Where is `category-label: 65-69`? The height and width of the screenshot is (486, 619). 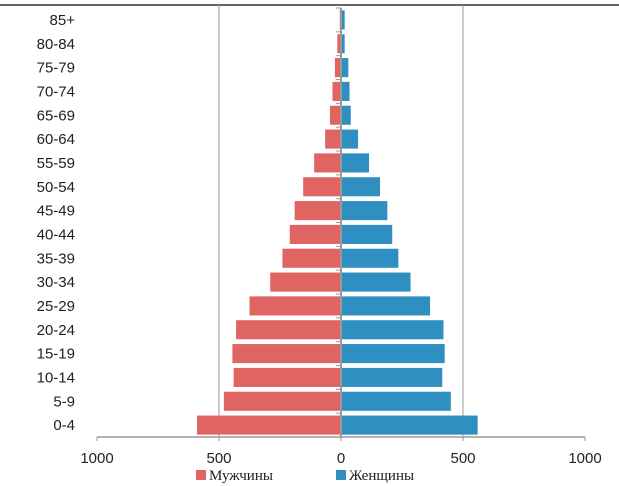 category-label: 65-69 is located at coordinates (56, 115).